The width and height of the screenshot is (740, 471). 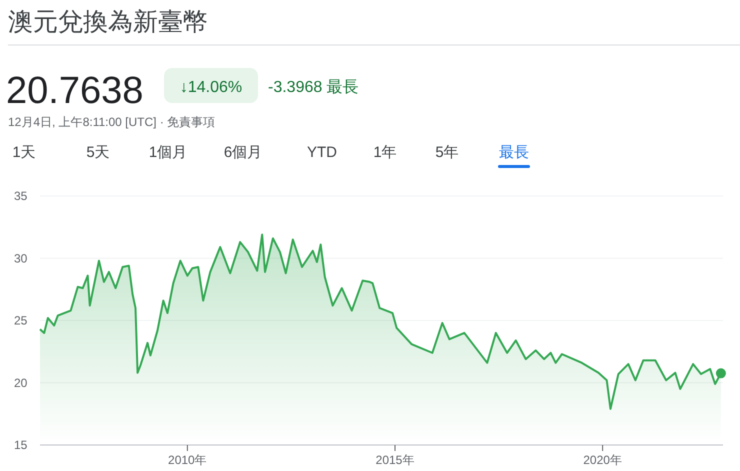 I want to click on text: 20.7638, so click(x=75, y=91).